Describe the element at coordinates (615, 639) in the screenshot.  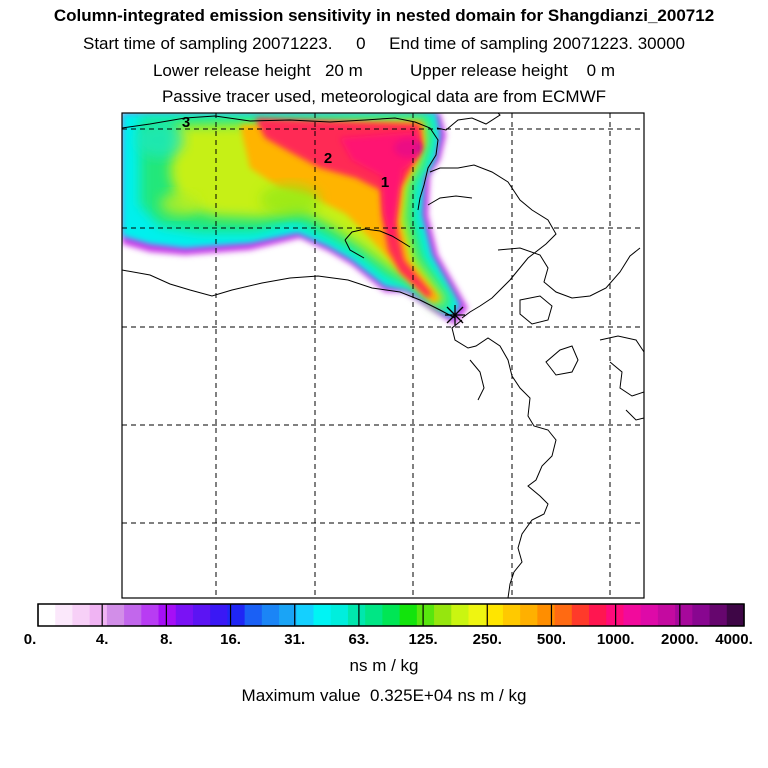
I see `colorbar-tick-label: 1000.` at that location.